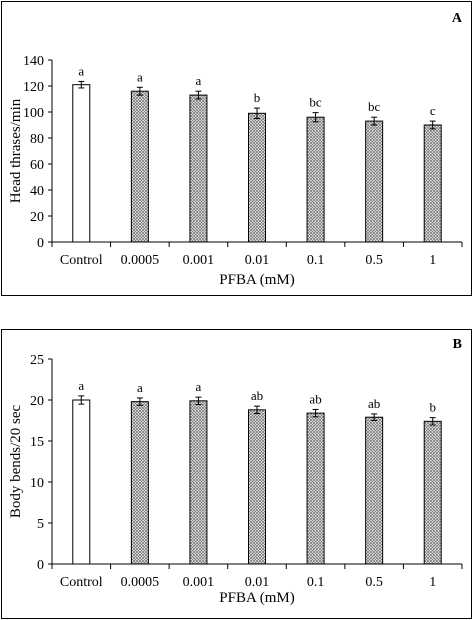 Image resolution: width=474 pixels, height=620 pixels. What do you see at coordinates (16, 150) in the screenshot?
I see `y-axis-title: Head thrases/min` at bounding box center [16, 150].